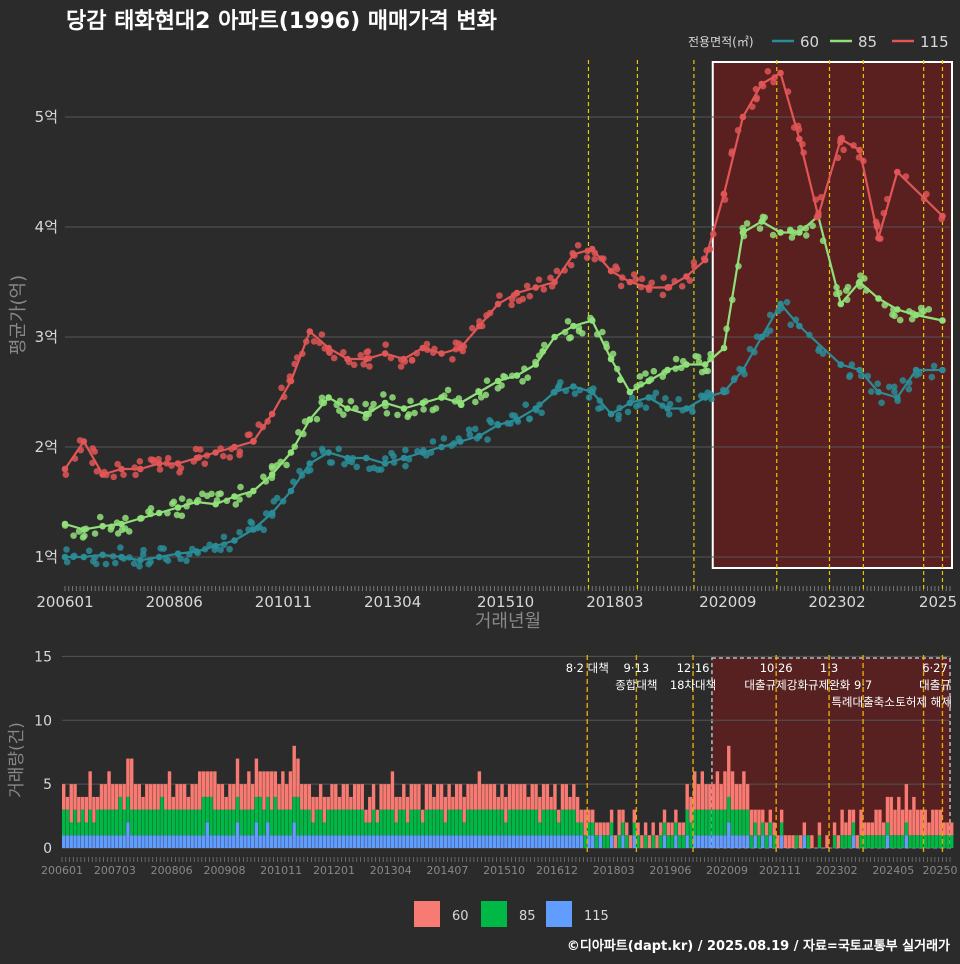 The height and width of the screenshot is (964, 960). Describe the element at coordinates (62, 870) in the screenshot. I see `bar-x-tick-label: 200601` at that location.